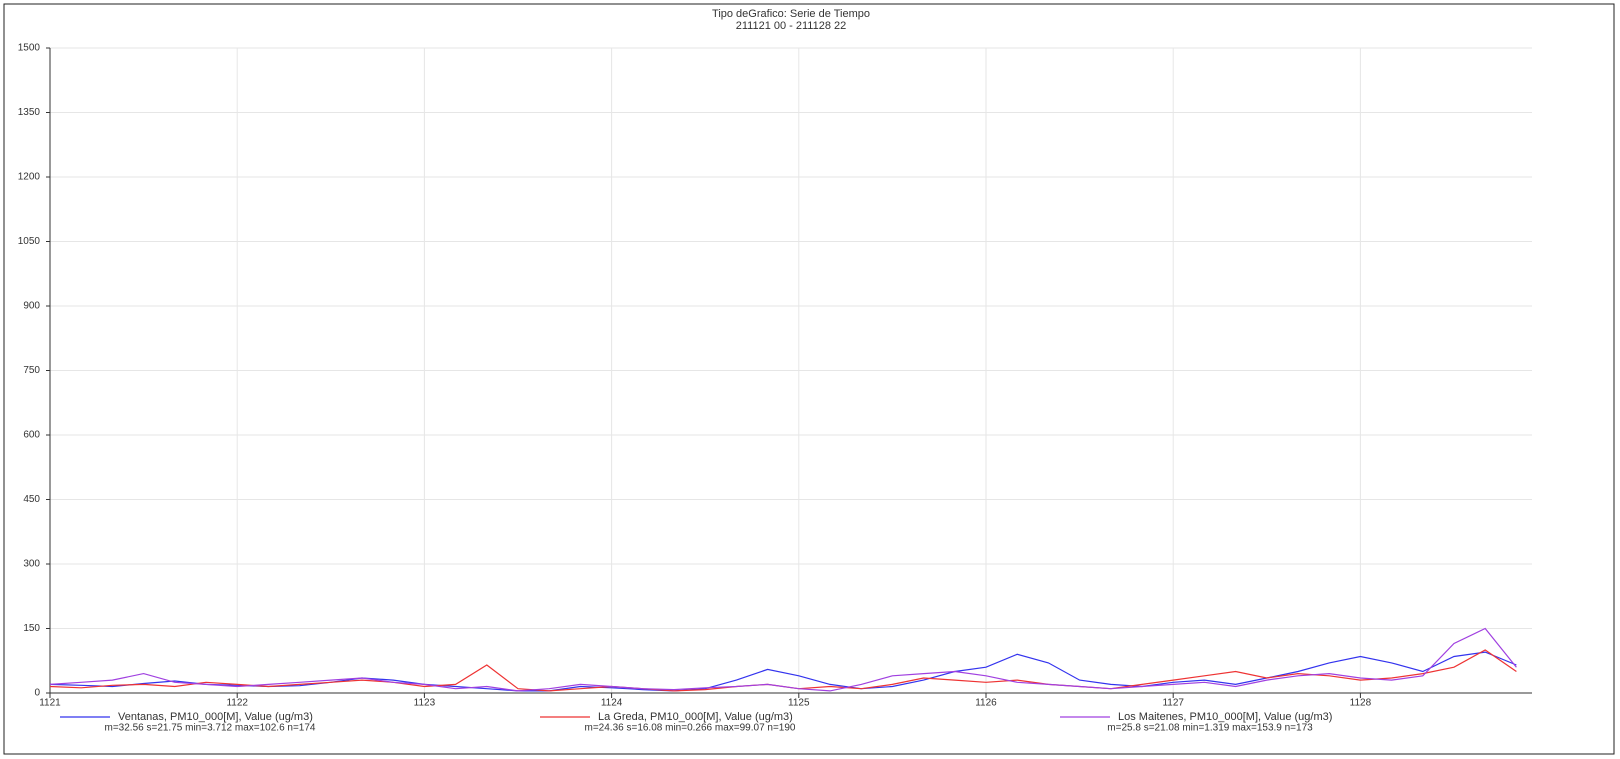 This screenshot has width=1620, height=759. I want to click on y-tick-label: 1050, so click(29, 241).